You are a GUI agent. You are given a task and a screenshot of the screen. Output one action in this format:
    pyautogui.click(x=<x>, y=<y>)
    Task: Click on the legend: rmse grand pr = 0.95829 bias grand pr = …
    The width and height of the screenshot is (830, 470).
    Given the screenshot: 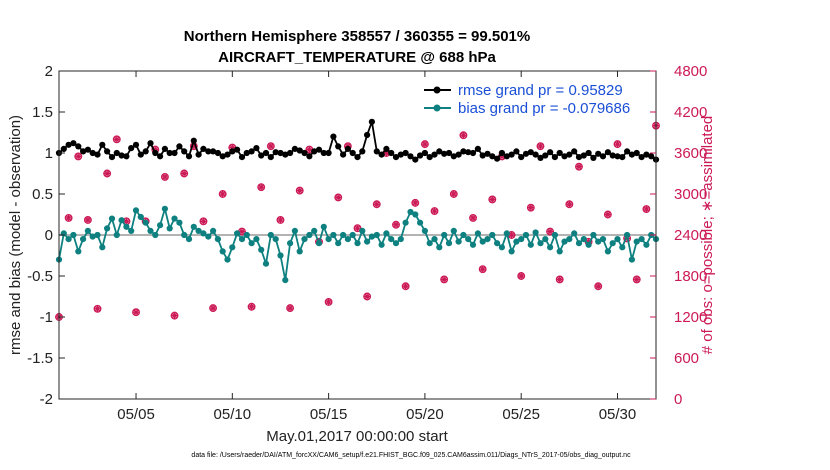 What is the action you would take?
    pyautogui.click(x=527, y=99)
    